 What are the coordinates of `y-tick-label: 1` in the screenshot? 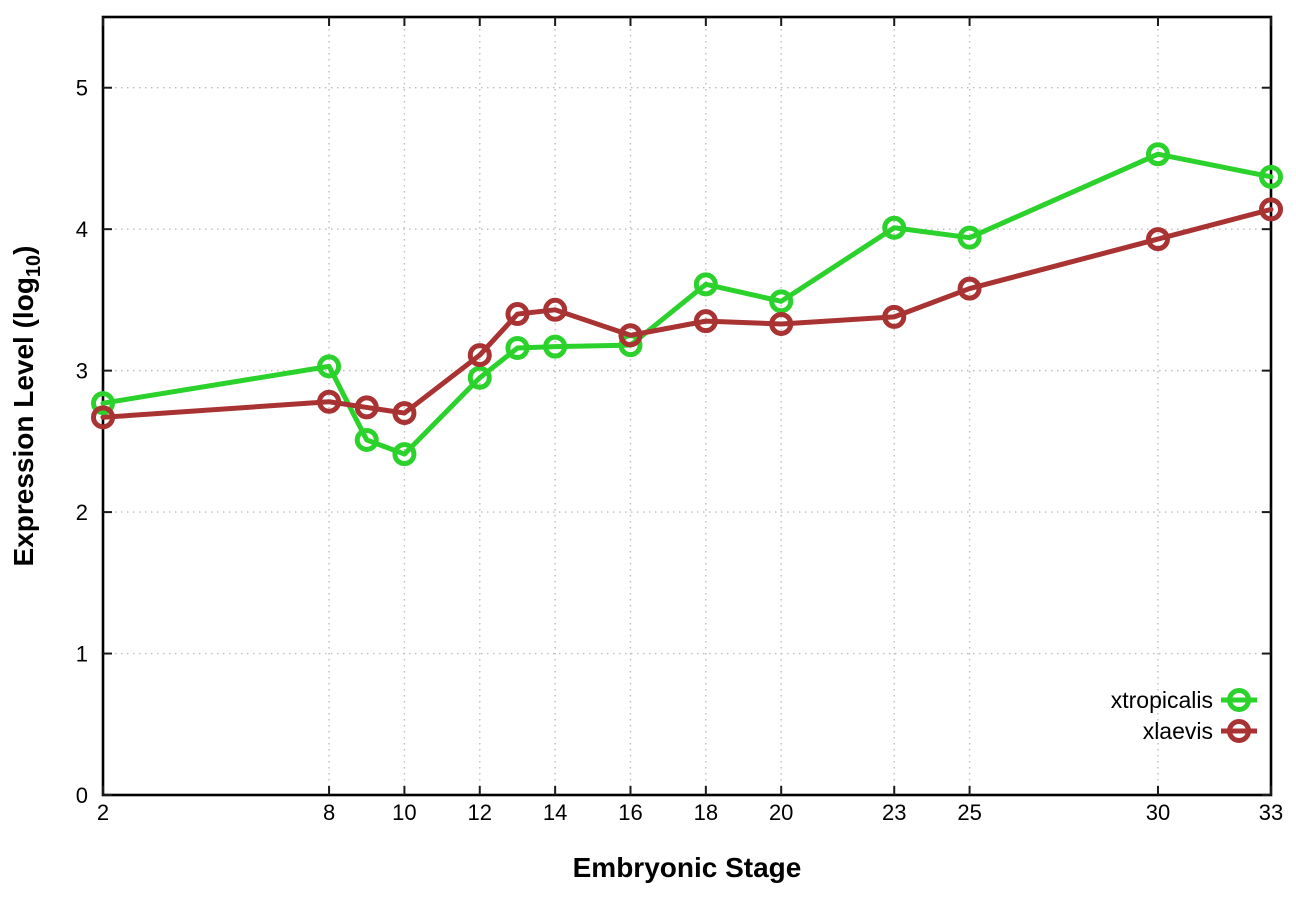 It's located at (82, 654).